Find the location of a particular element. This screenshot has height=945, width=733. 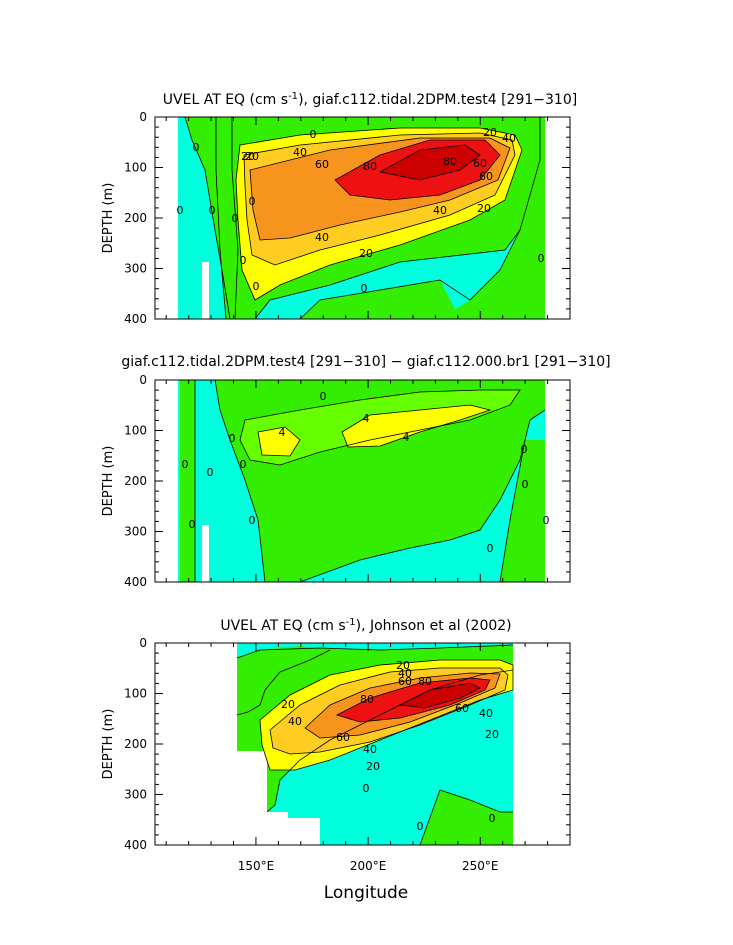

panel-3-contours is located at coordinates (375, 744).